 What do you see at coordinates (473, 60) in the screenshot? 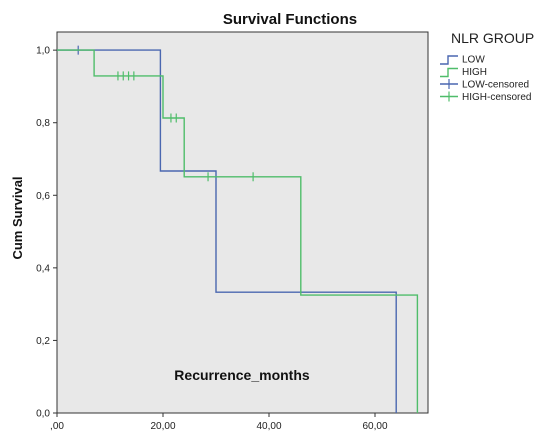
I see `legend-item-low-label: LOW` at bounding box center [473, 60].